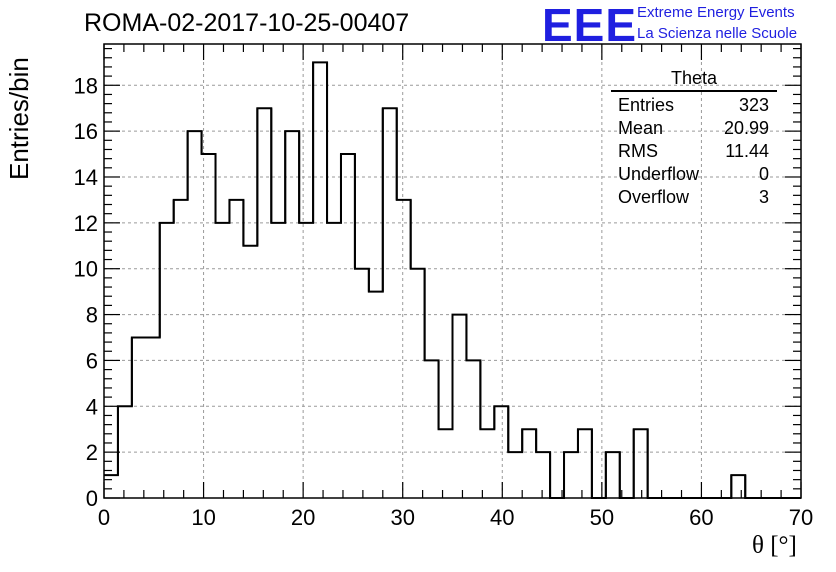  Describe the element at coordinates (86, 223) in the screenshot. I see `y-tick-label: 12` at that location.